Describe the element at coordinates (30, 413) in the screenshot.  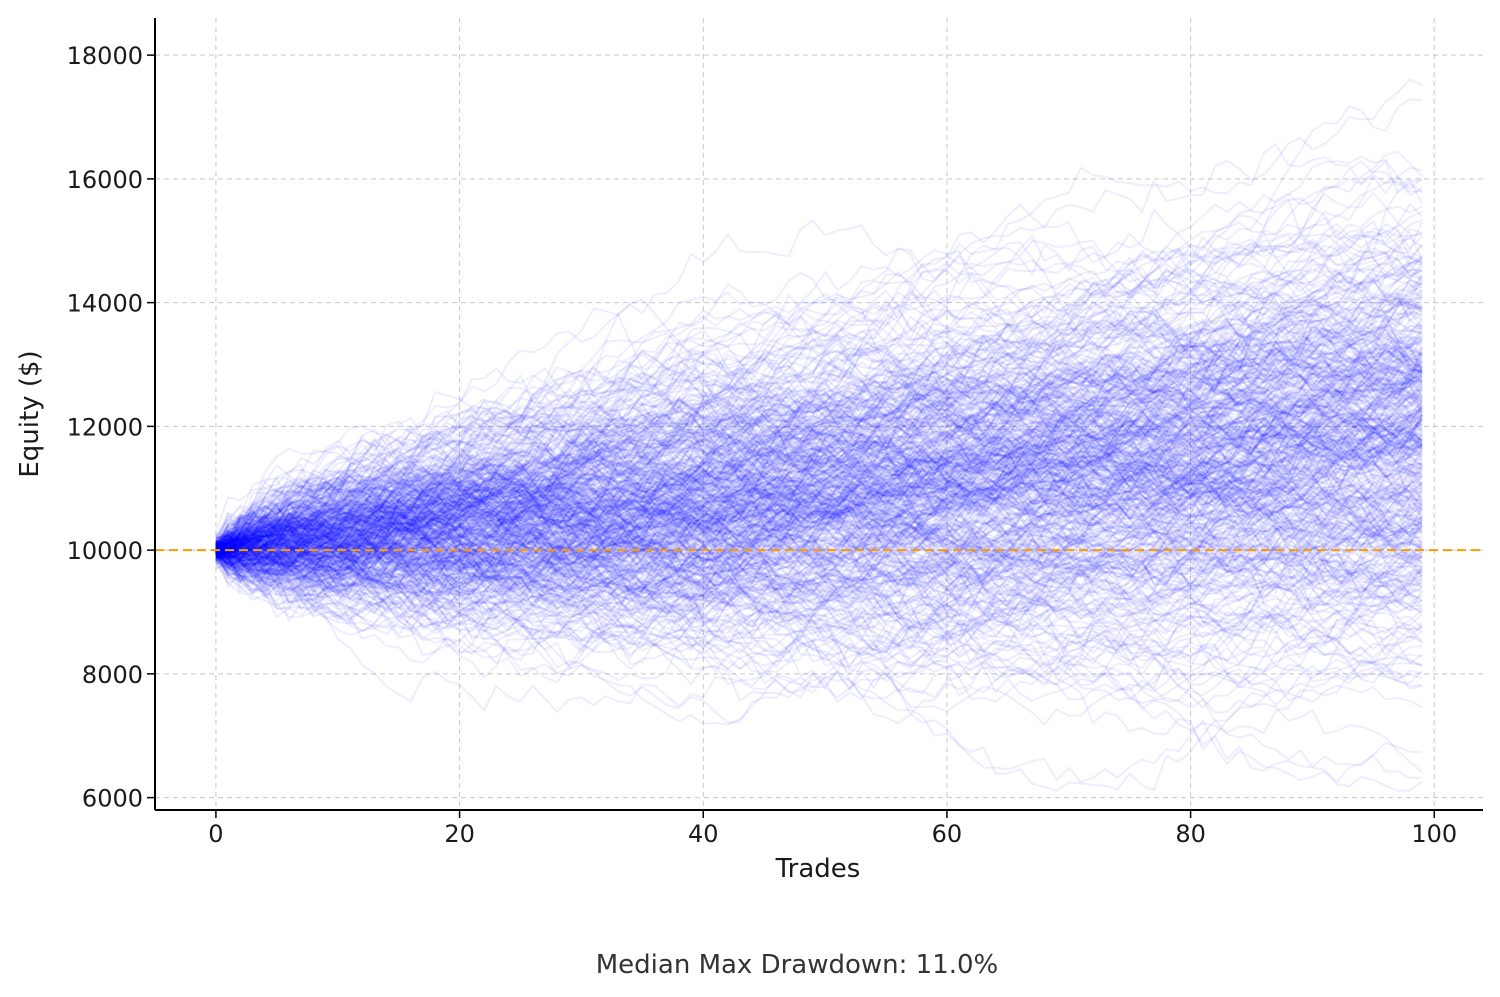
I see `y-axis-label: Equity ($)` at that location.